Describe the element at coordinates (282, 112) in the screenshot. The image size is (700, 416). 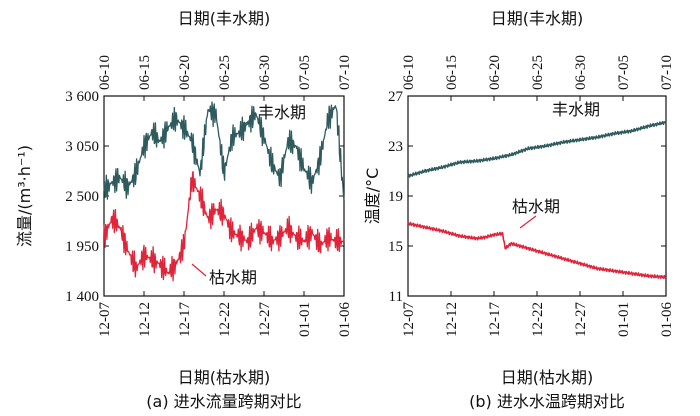
I see `panel-a-annotation-wet: 丰水期` at that location.